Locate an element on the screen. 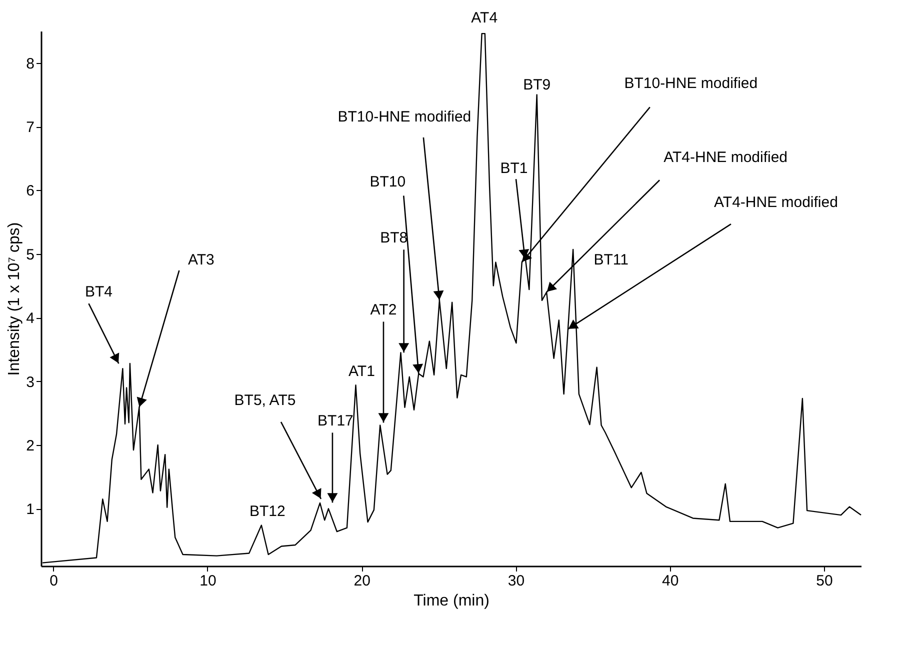 Image resolution: width=912 pixels, height=649 pixels. y-tick-label: 2 is located at coordinates (30, 445).